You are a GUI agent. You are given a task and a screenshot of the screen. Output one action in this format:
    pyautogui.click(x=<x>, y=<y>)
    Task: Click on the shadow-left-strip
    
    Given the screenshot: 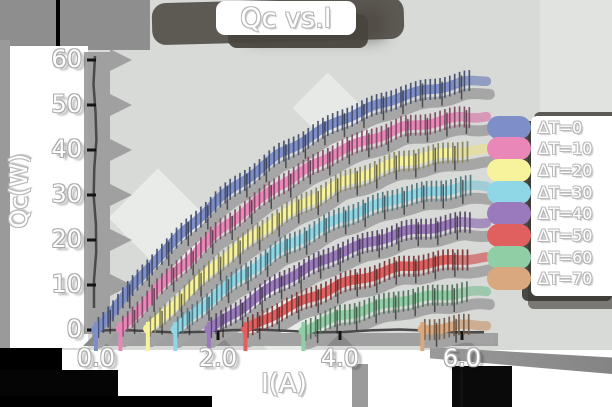 What is the action you would take?
    pyautogui.click(x=5, y=196)
    